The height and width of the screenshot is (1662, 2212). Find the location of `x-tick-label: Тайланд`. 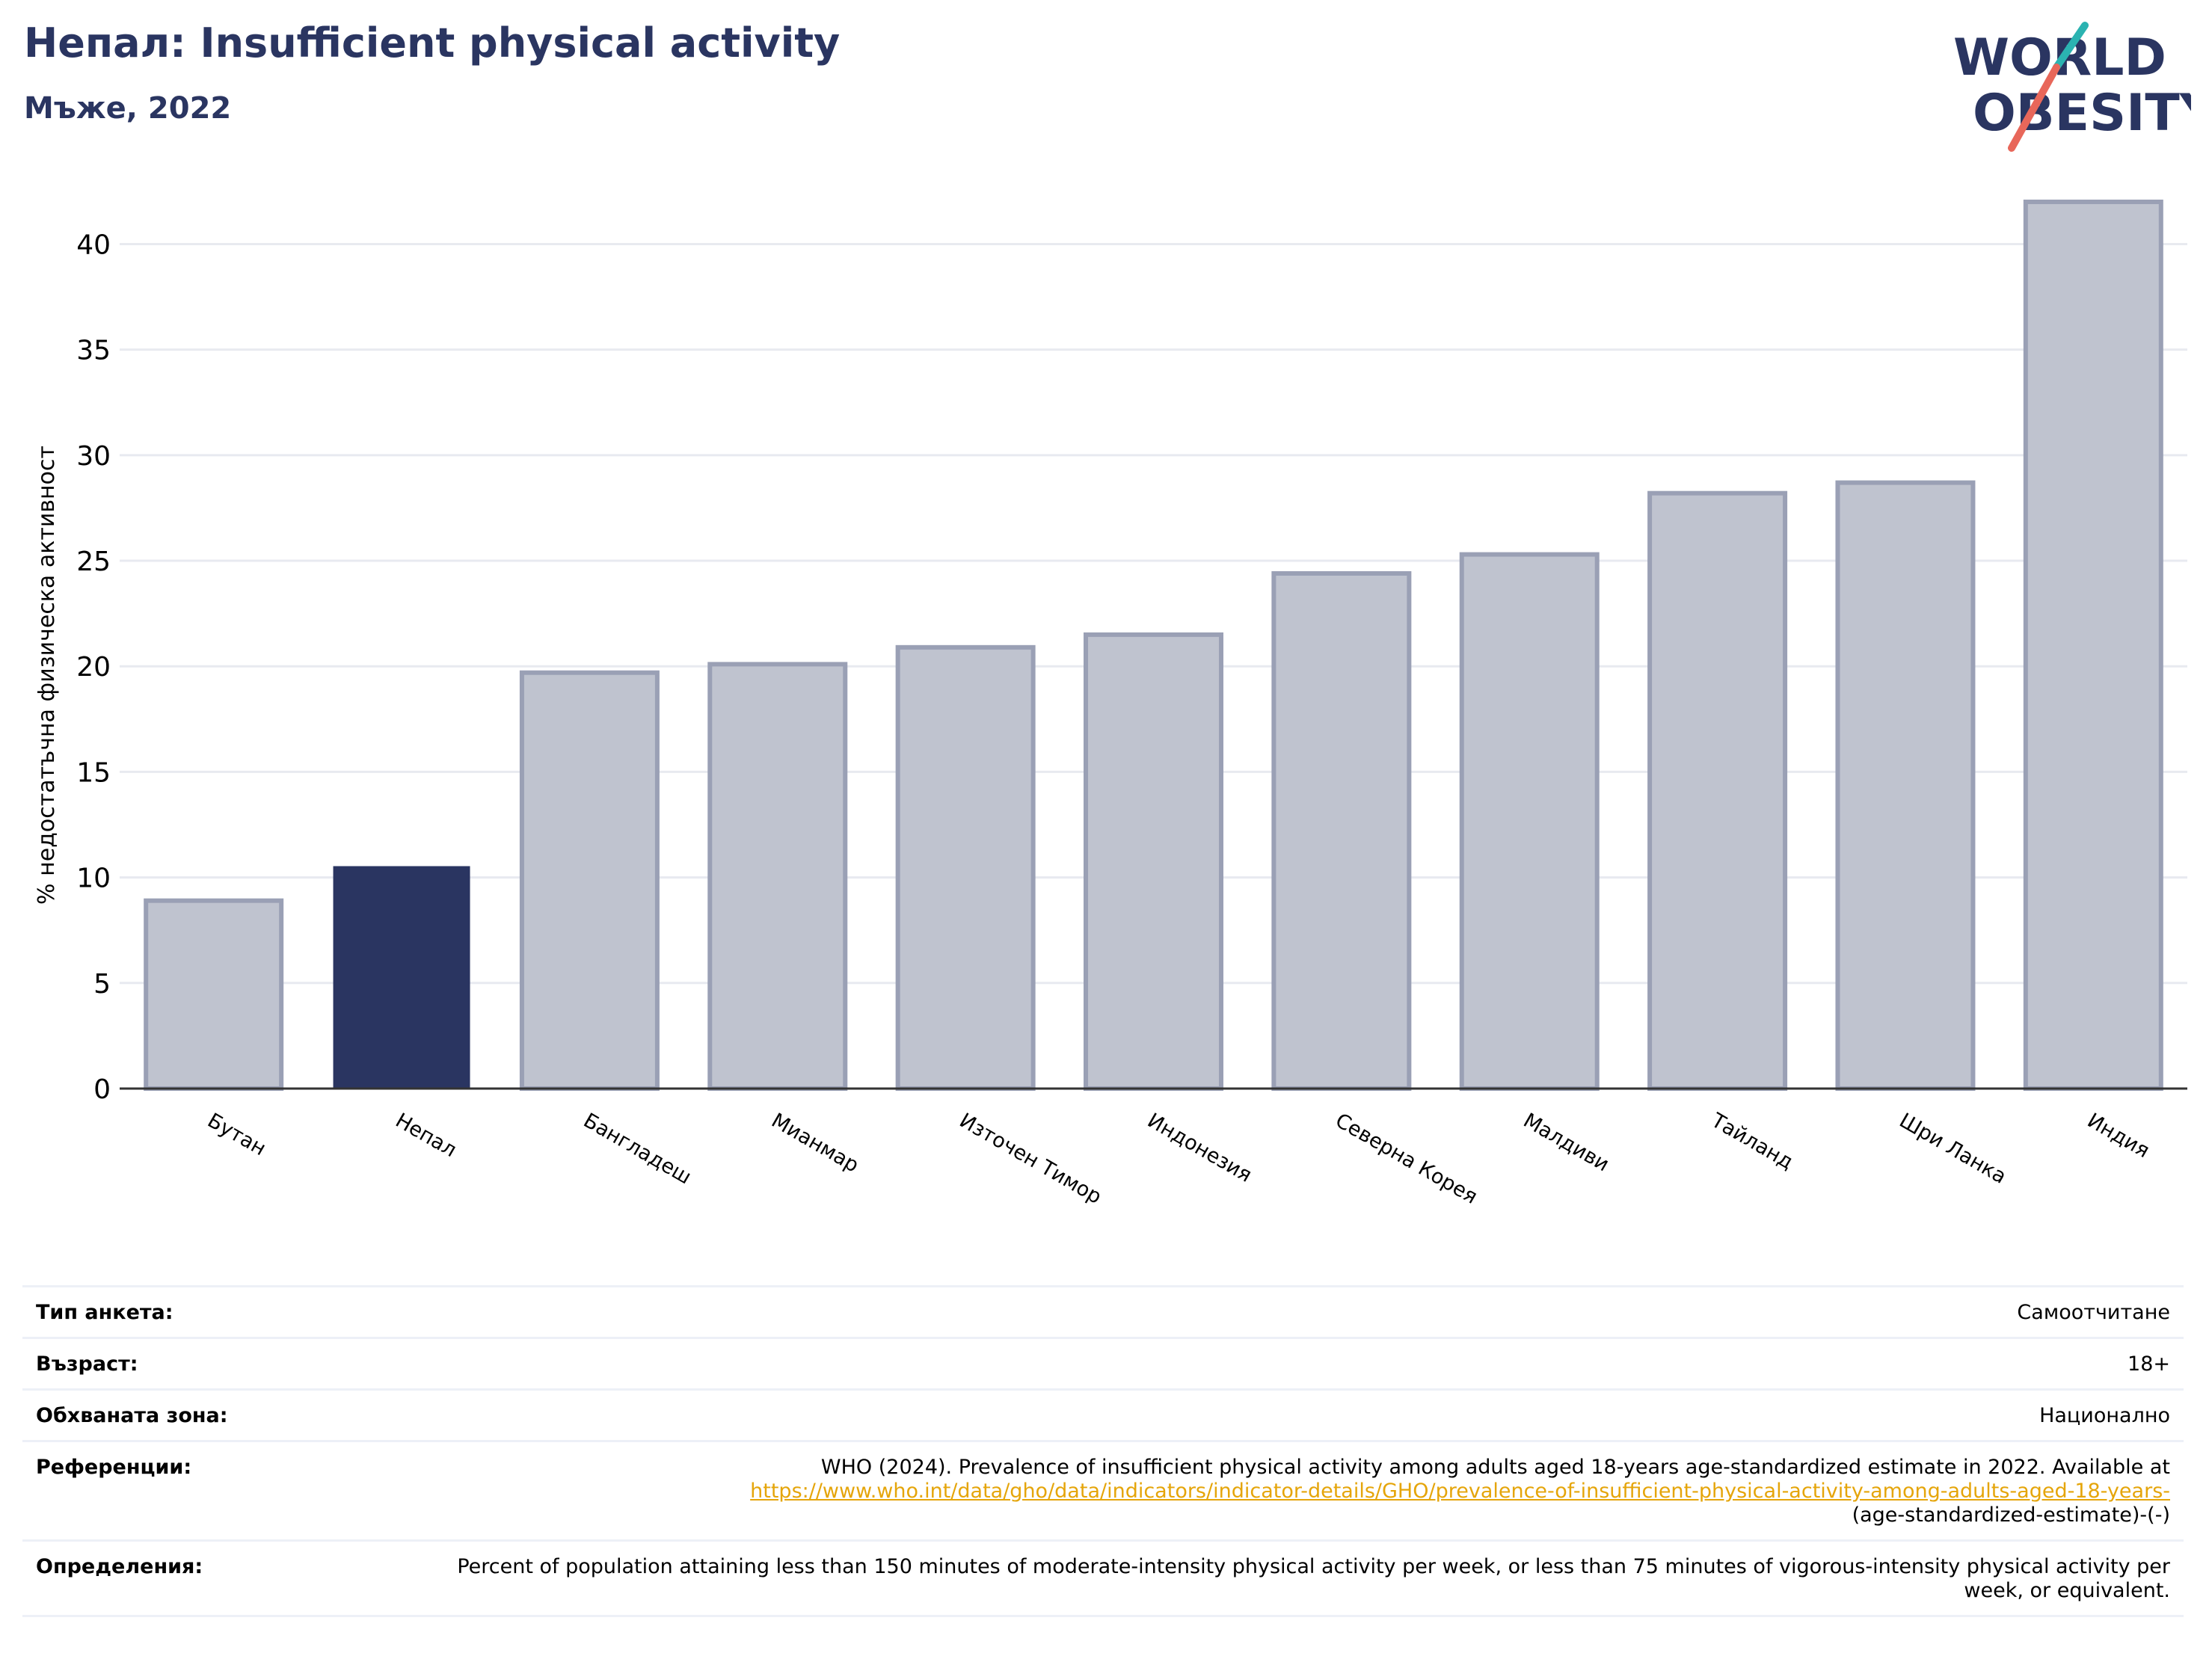

x-tick-label: Тайланд is located at coordinates (1751, 1142).